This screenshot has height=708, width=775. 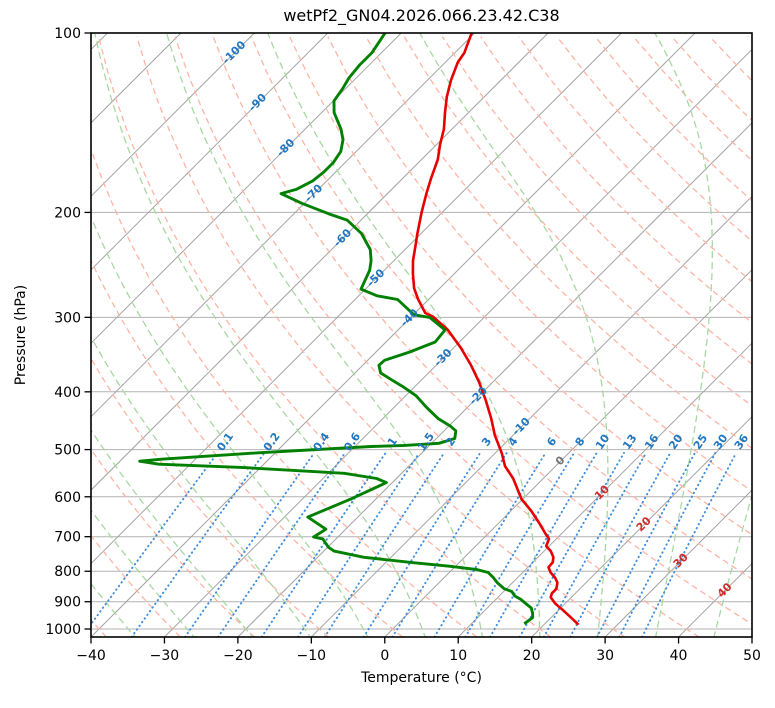 What do you see at coordinates (67, 213) in the screenshot?
I see `y-tick-label: 200` at bounding box center [67, 213].